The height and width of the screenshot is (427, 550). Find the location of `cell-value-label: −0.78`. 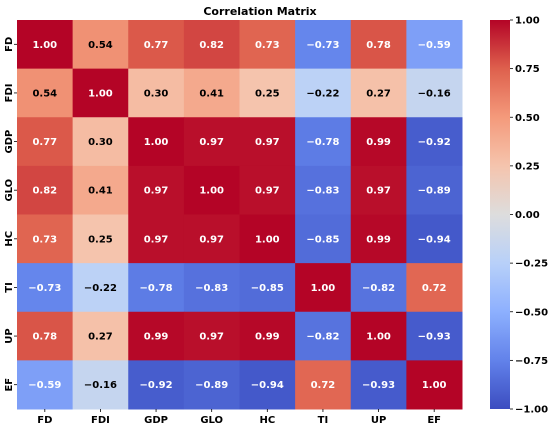

cell-value-label: −0.78 is located at coordinates (156, 288).